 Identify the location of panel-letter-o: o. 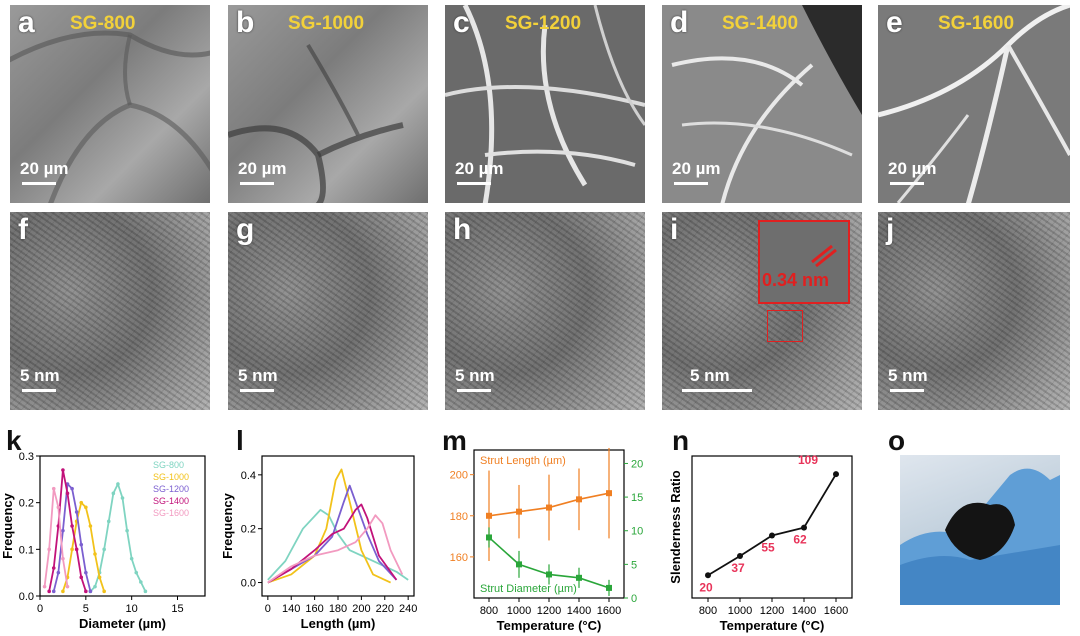
(897, 440).